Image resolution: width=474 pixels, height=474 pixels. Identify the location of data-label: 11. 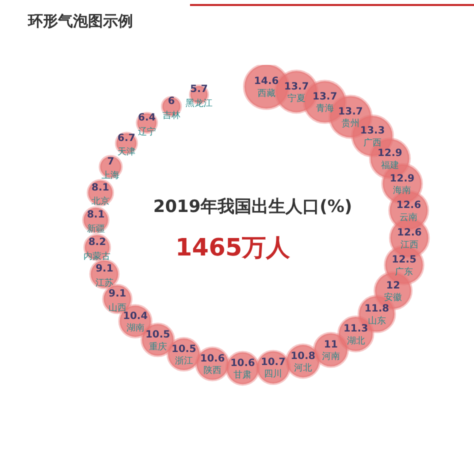
(331, 344).